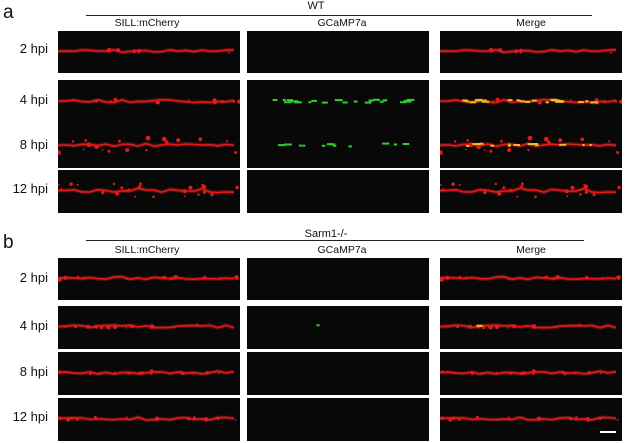 This screenshot has height=443, width=632. I want to click on panel-a-group-rule, so click(339, 15).